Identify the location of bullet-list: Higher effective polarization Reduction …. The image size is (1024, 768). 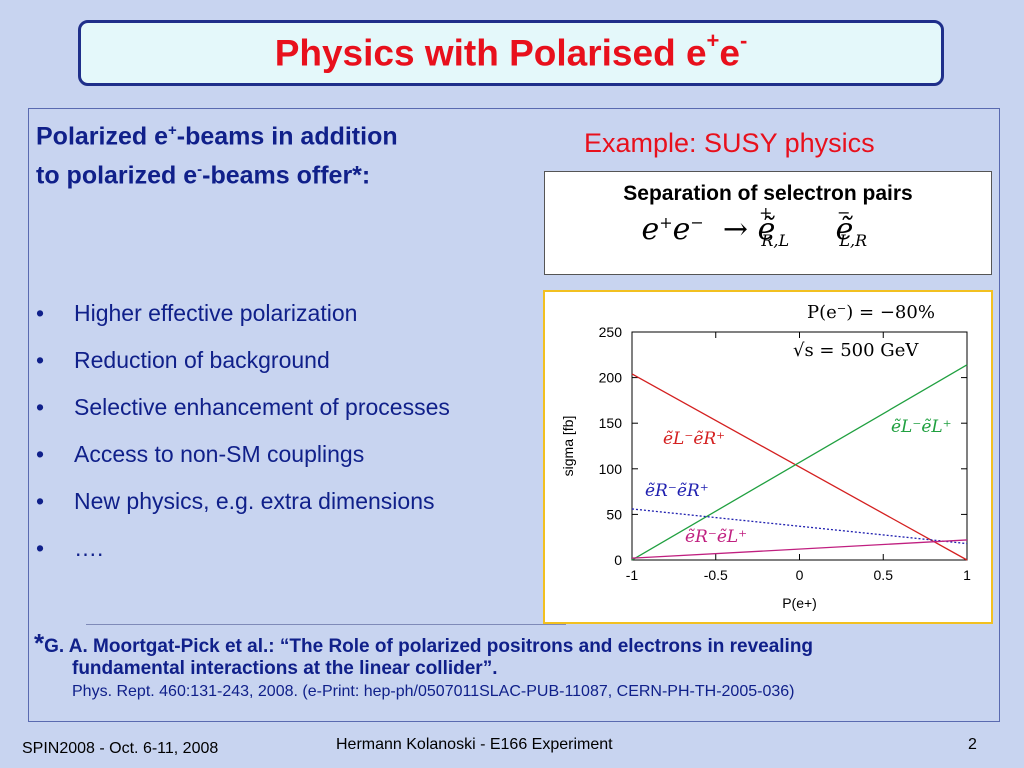
(243, 437).